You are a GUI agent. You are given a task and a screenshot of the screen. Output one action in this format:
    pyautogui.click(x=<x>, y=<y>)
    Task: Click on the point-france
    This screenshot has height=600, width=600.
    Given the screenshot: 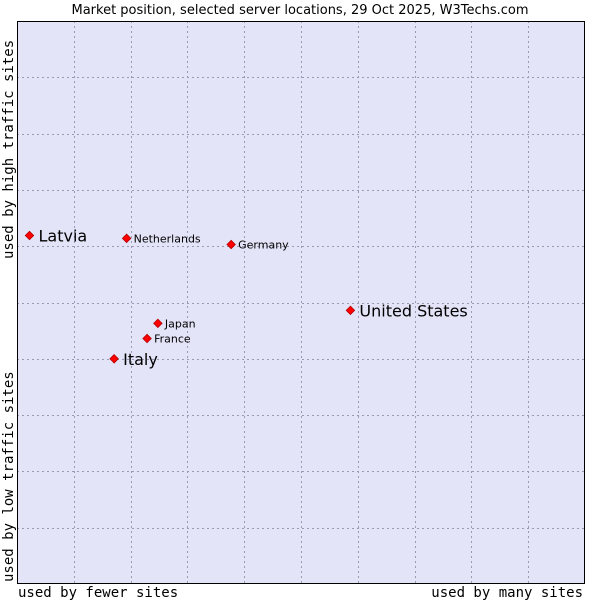 What is the action you would take?
    pyautogui.click(x=147, y=338)
    